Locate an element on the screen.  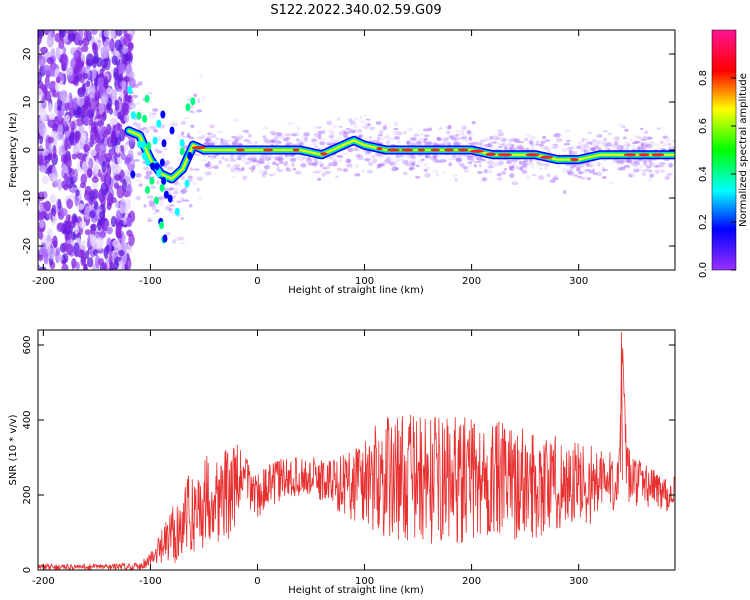
snr-y-label: SNR (10 * v/v) is located at coordinates (13, 449).